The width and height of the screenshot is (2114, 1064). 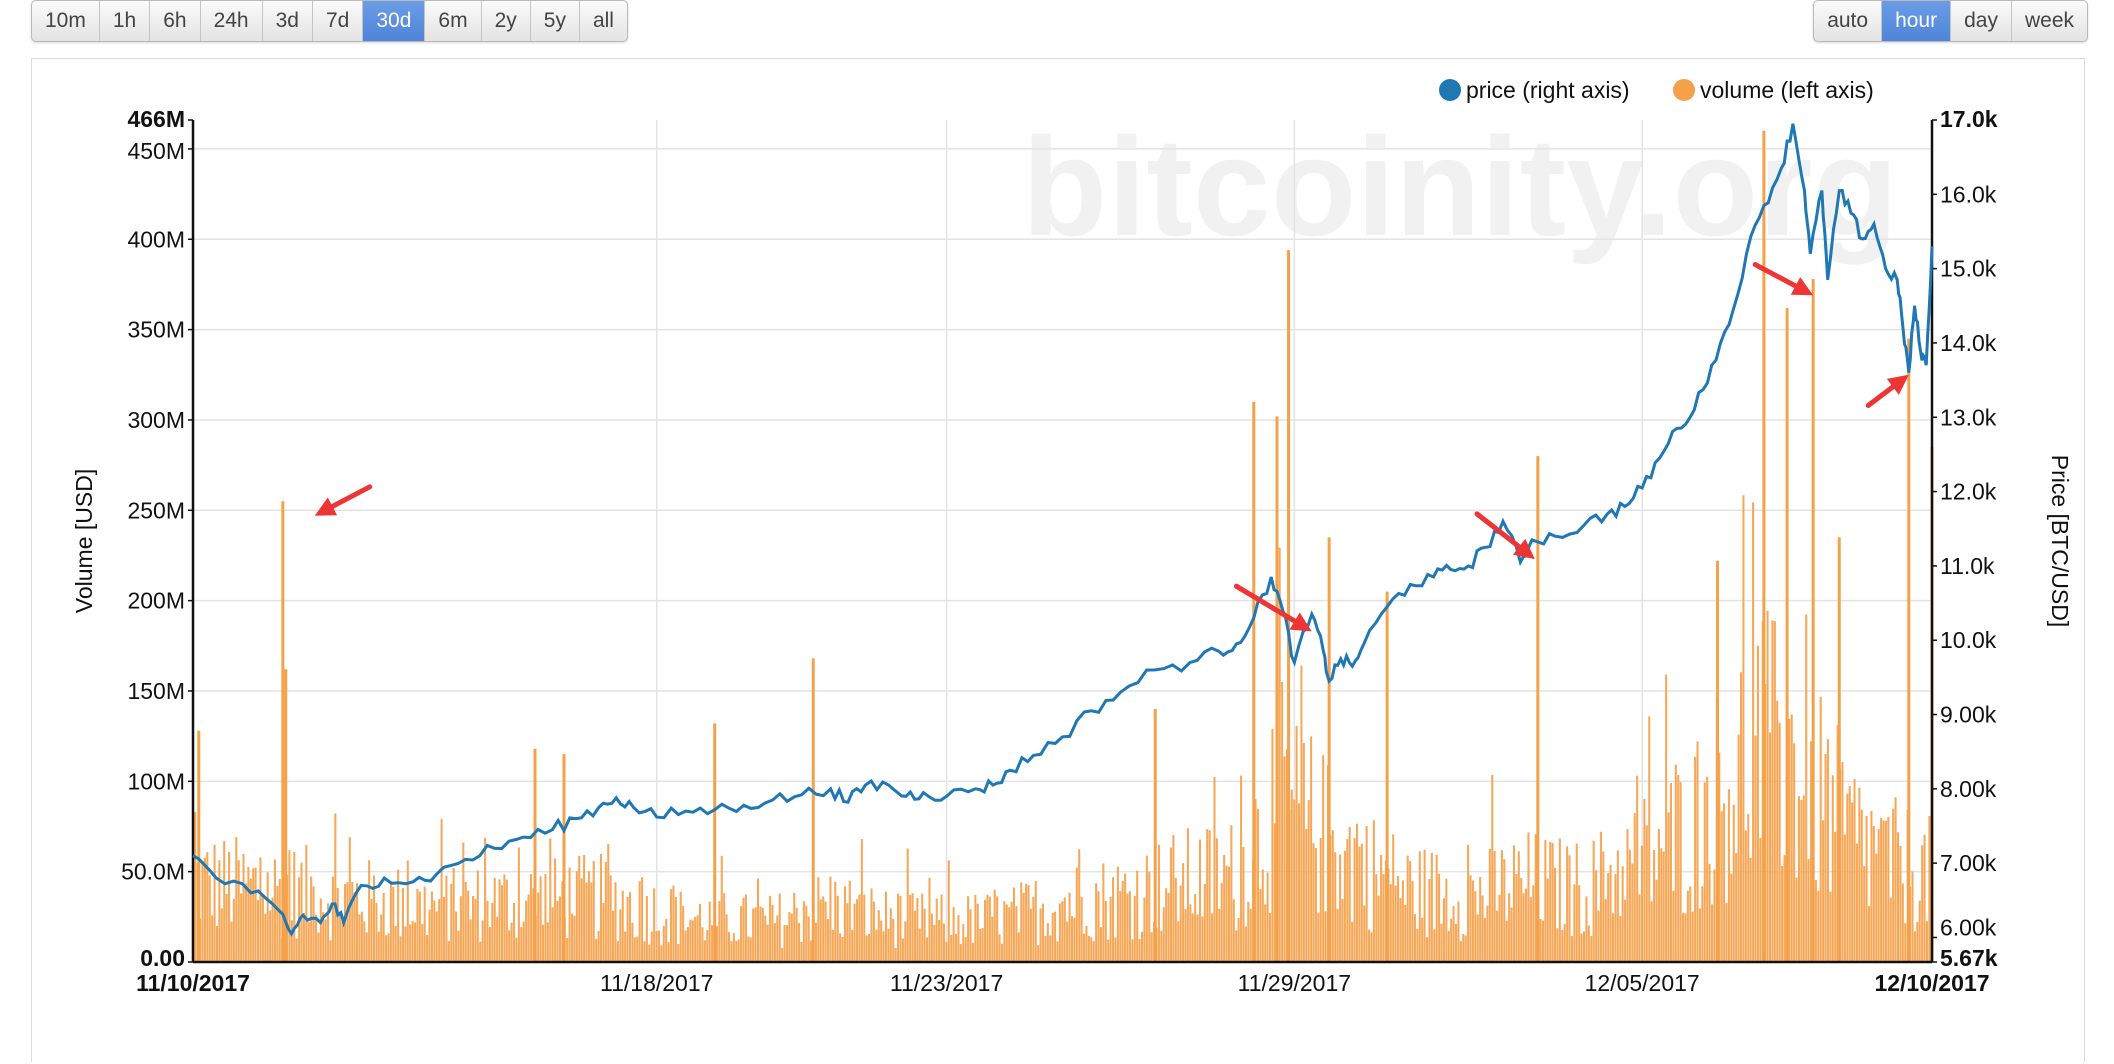 I want to click on legend-item-price: price (right axis), so click(x=1534, y=90).